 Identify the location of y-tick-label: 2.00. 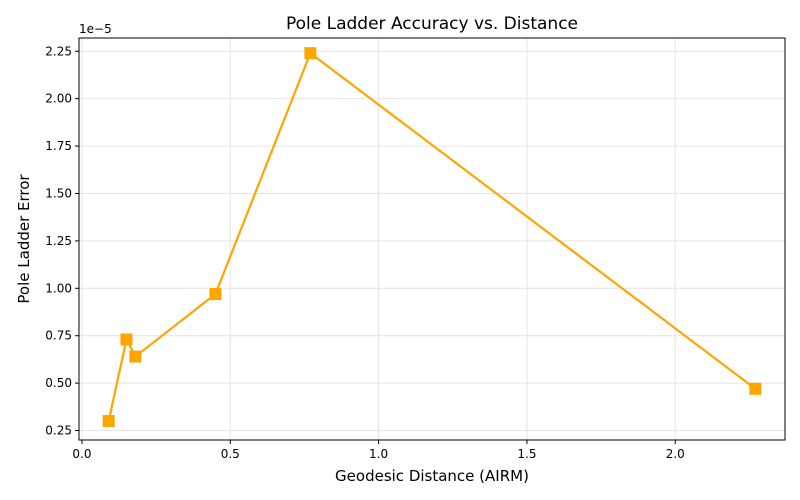
(58, 99).